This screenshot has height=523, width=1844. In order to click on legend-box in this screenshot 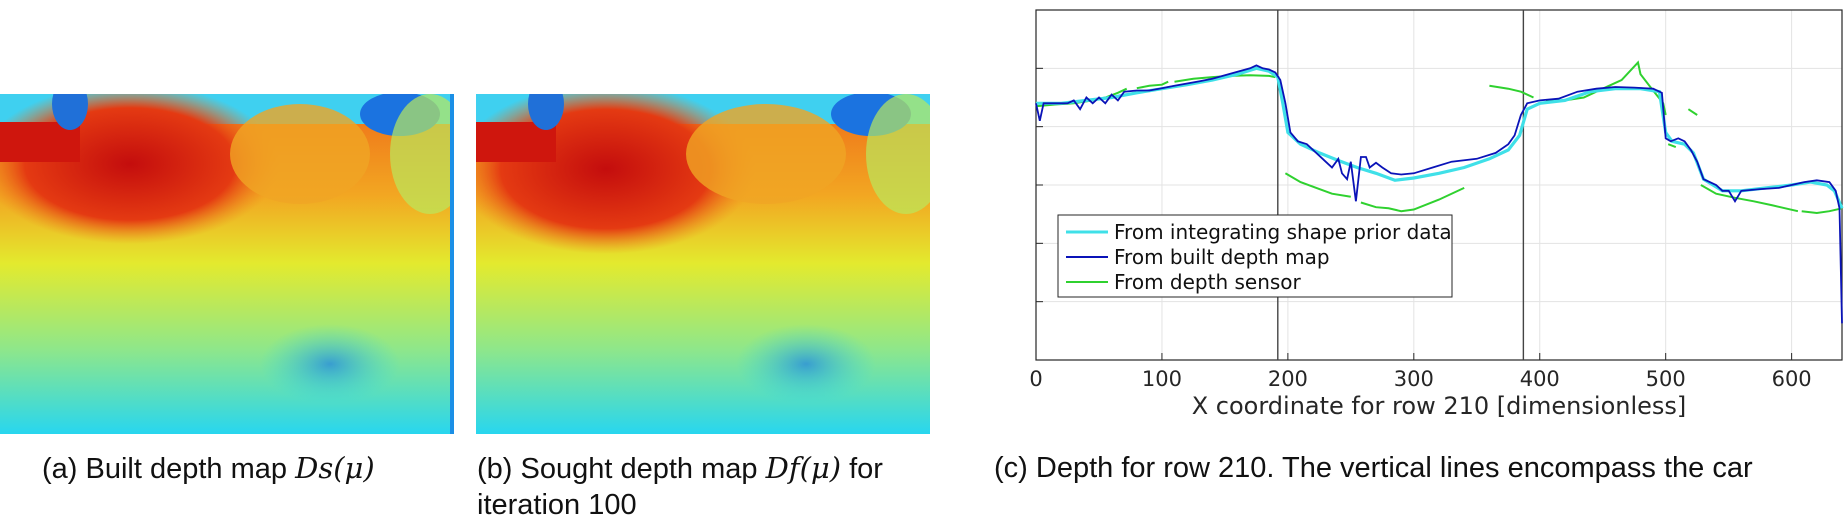, I will do `click(1255, 256)`.